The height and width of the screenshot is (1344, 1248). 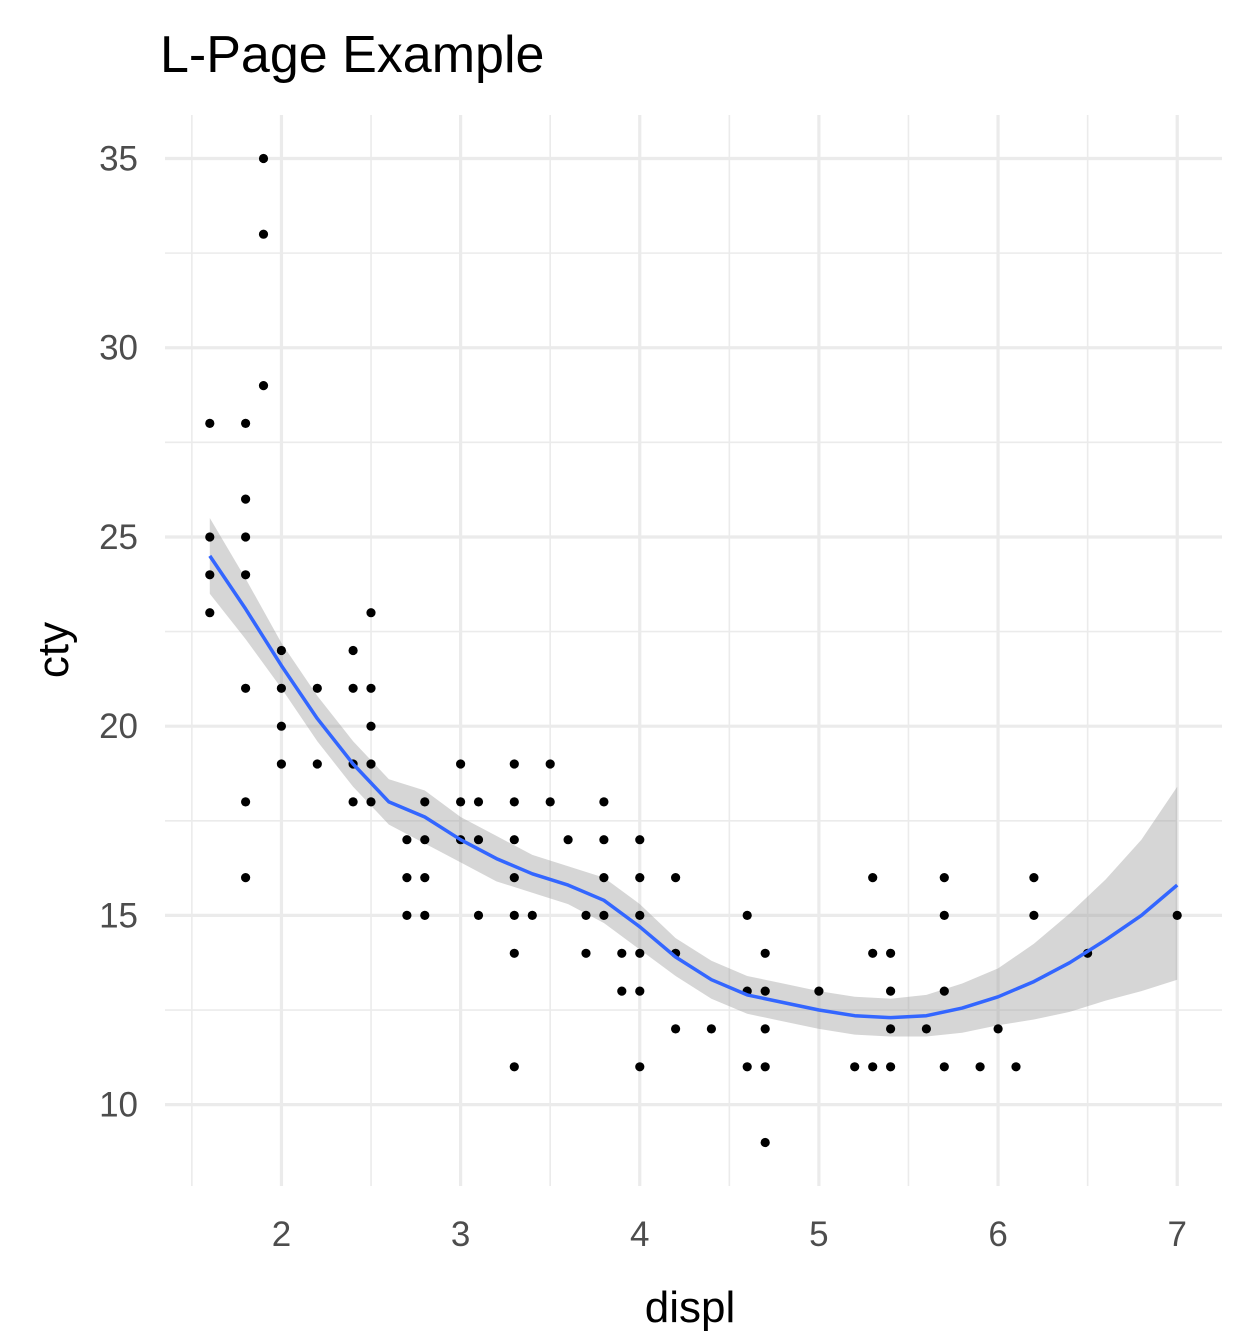 I want to click on x-axis-title: displ, so click(x=690, y=1307).